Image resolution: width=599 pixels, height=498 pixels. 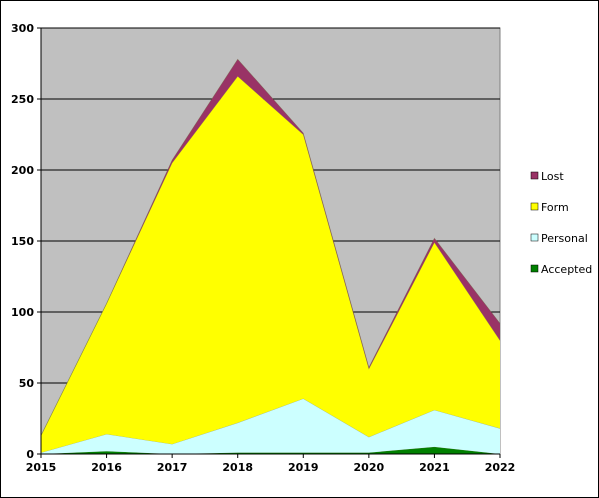 I want to click on legend: Lost Form Personal Accepted, so click(x=561, y=223).